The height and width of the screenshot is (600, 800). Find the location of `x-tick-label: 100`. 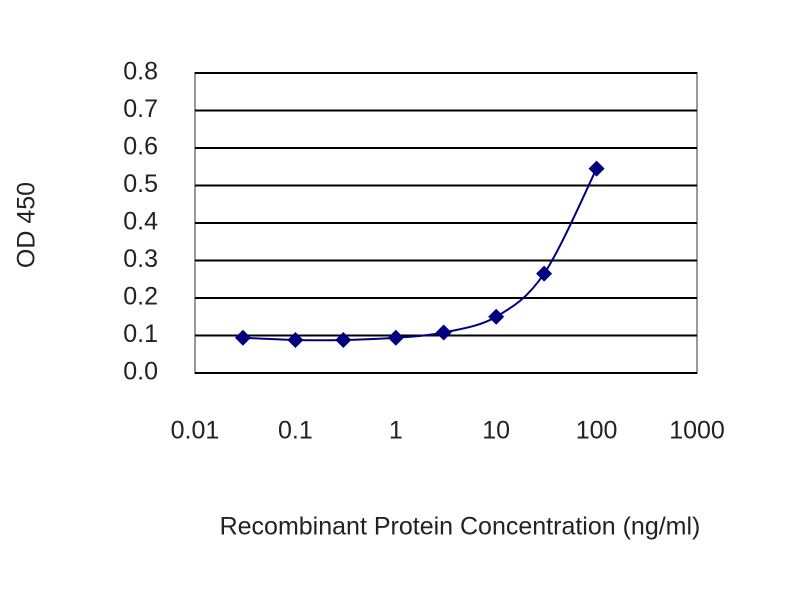

x-tick-label: 100 is located at coordinates (597, 431).